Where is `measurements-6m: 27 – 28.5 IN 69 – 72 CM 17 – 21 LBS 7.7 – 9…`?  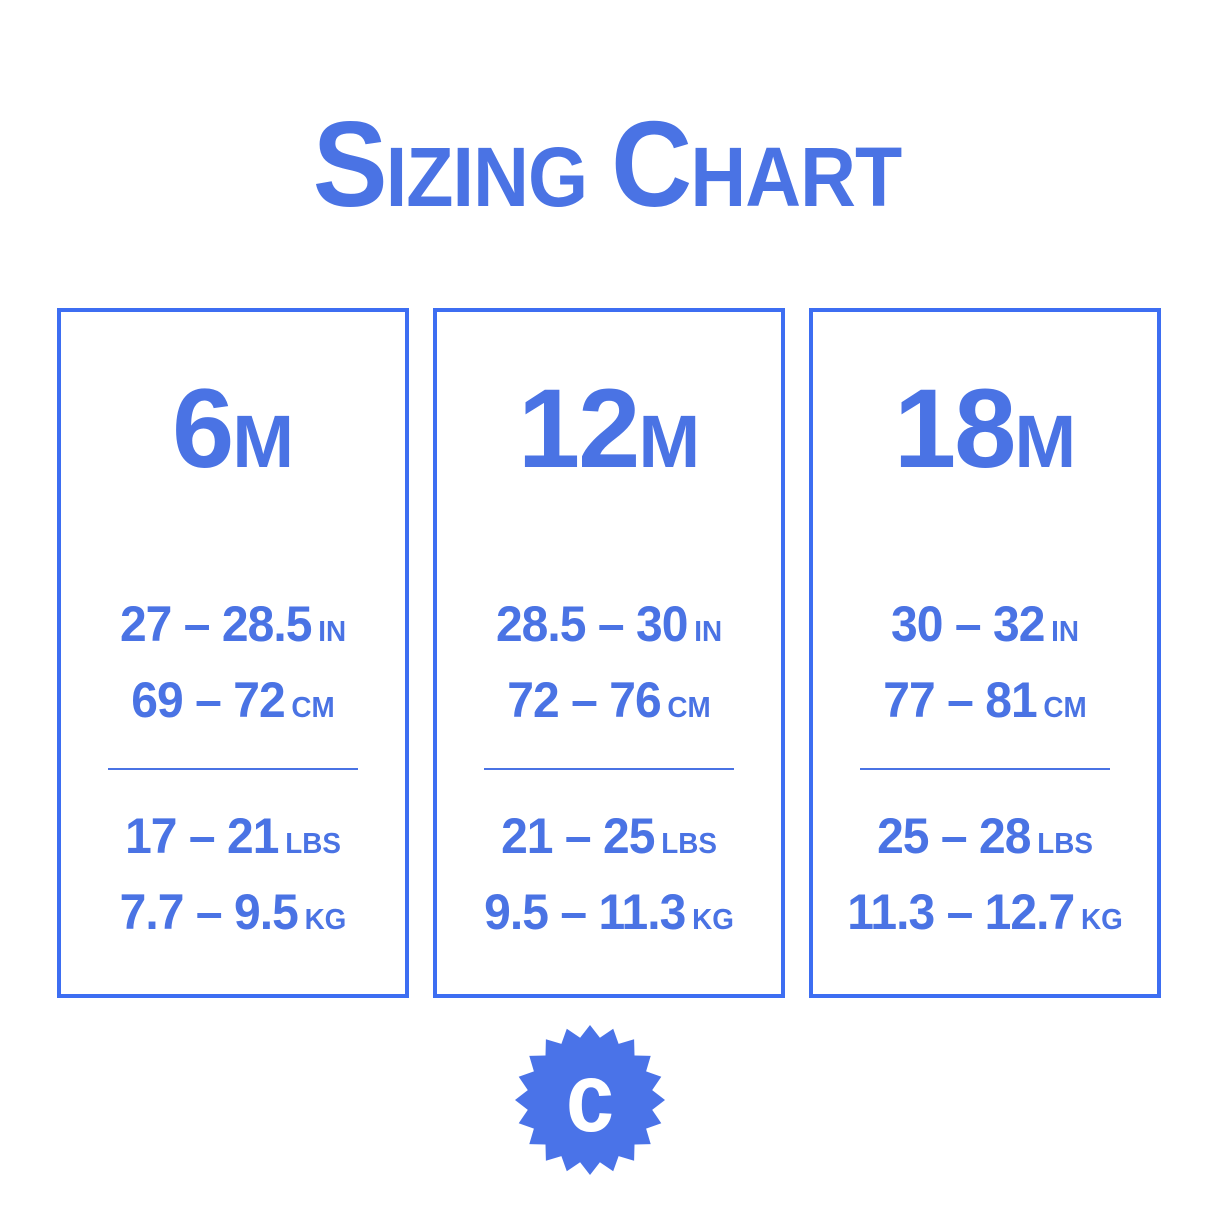
measurements-6m: 27 – 28.5 IN 69 – 72 CM 17 – 21 LBS 7.7 – 9… is located at coordinates (233, 772).